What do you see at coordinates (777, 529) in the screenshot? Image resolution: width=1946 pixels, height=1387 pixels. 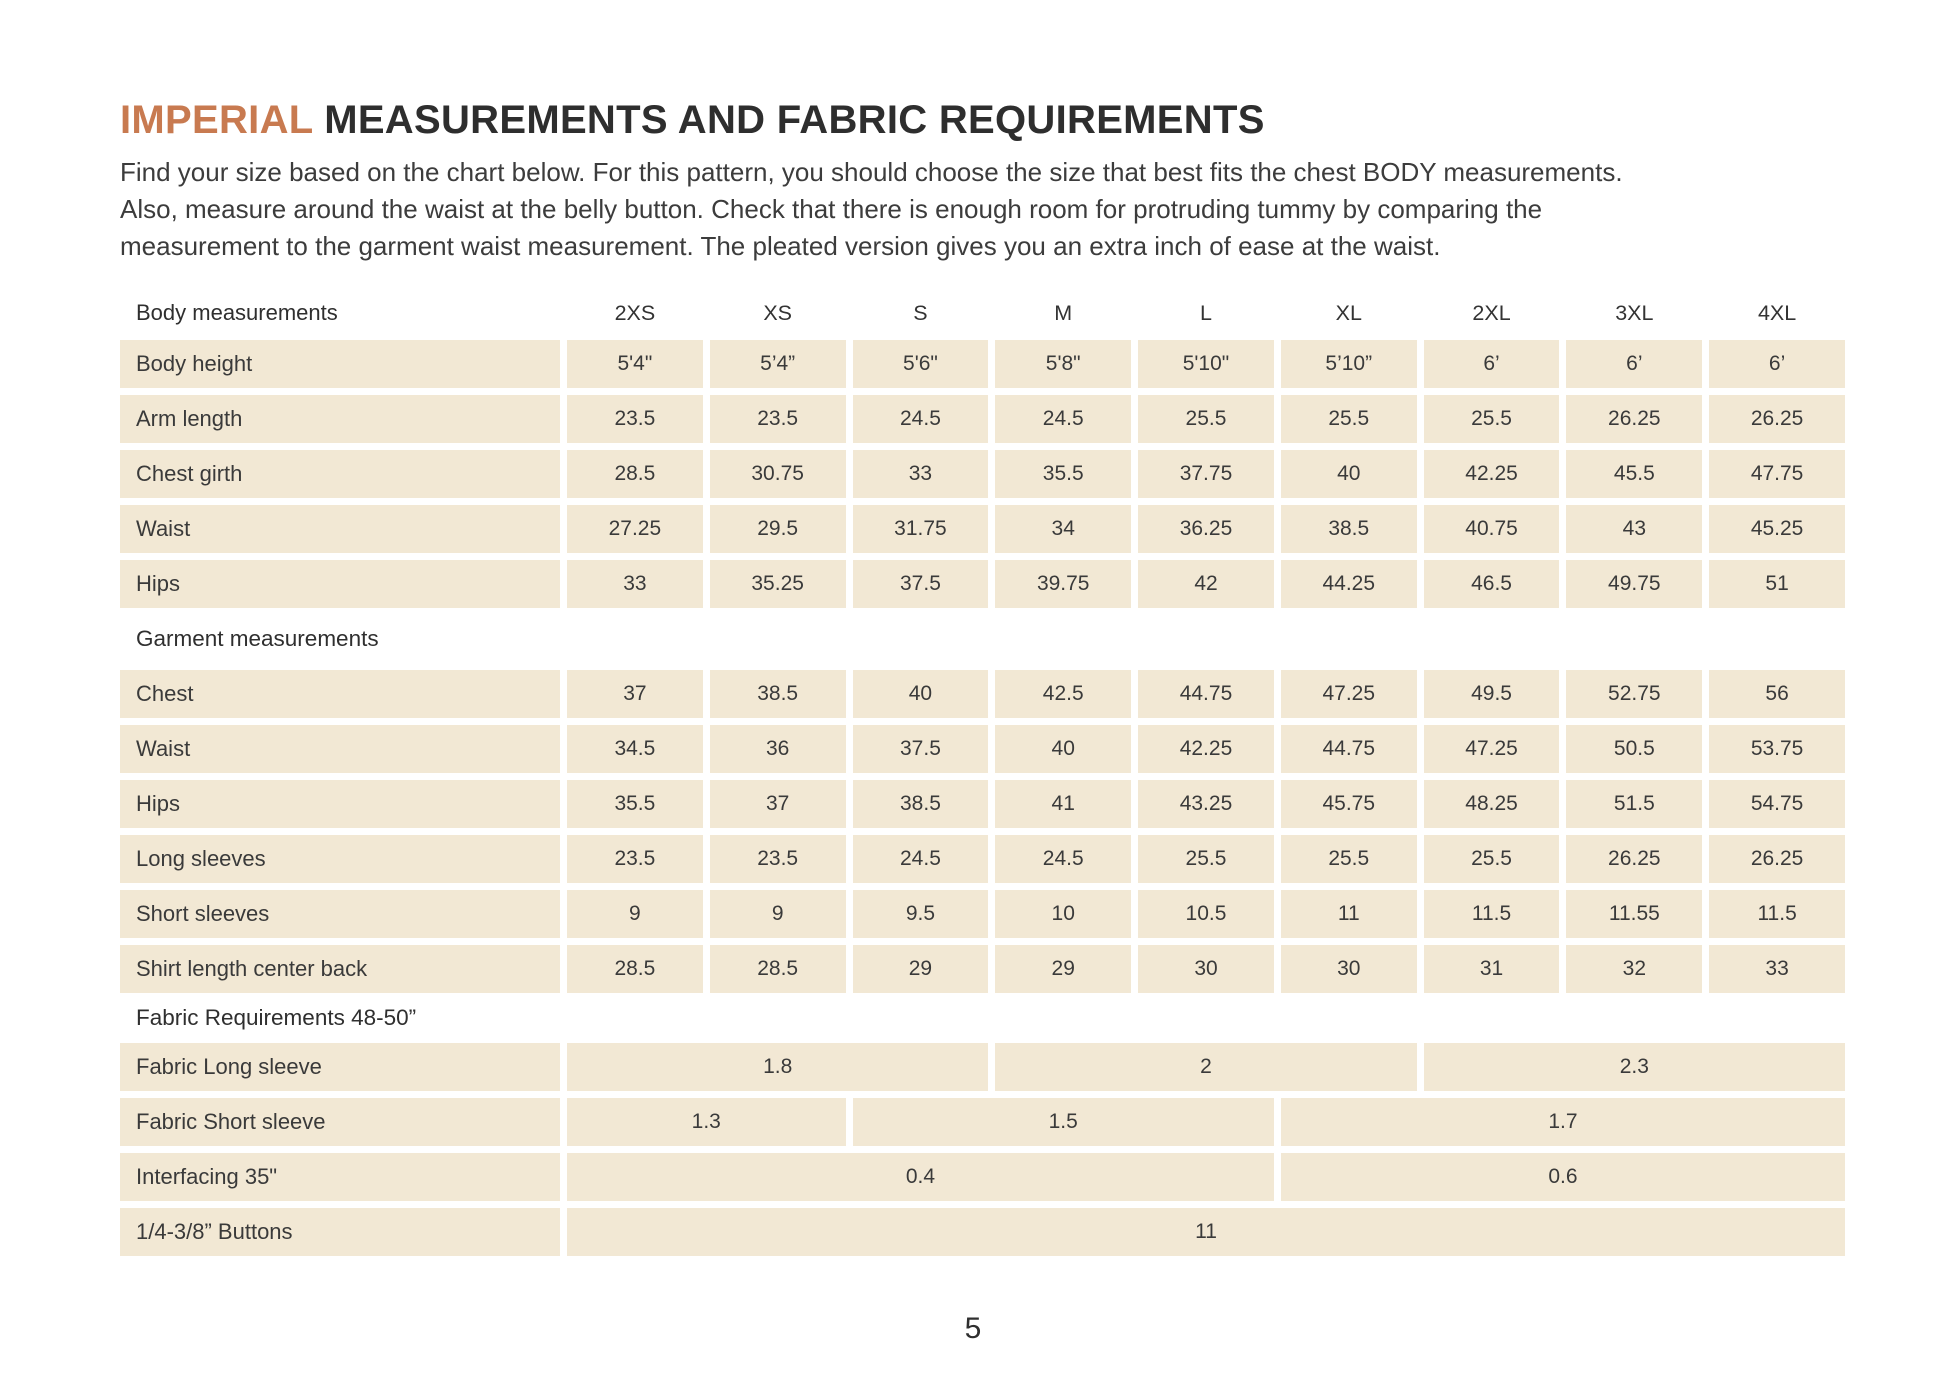 I see `value-cell: 29.5` at bounding box center [777, 529].